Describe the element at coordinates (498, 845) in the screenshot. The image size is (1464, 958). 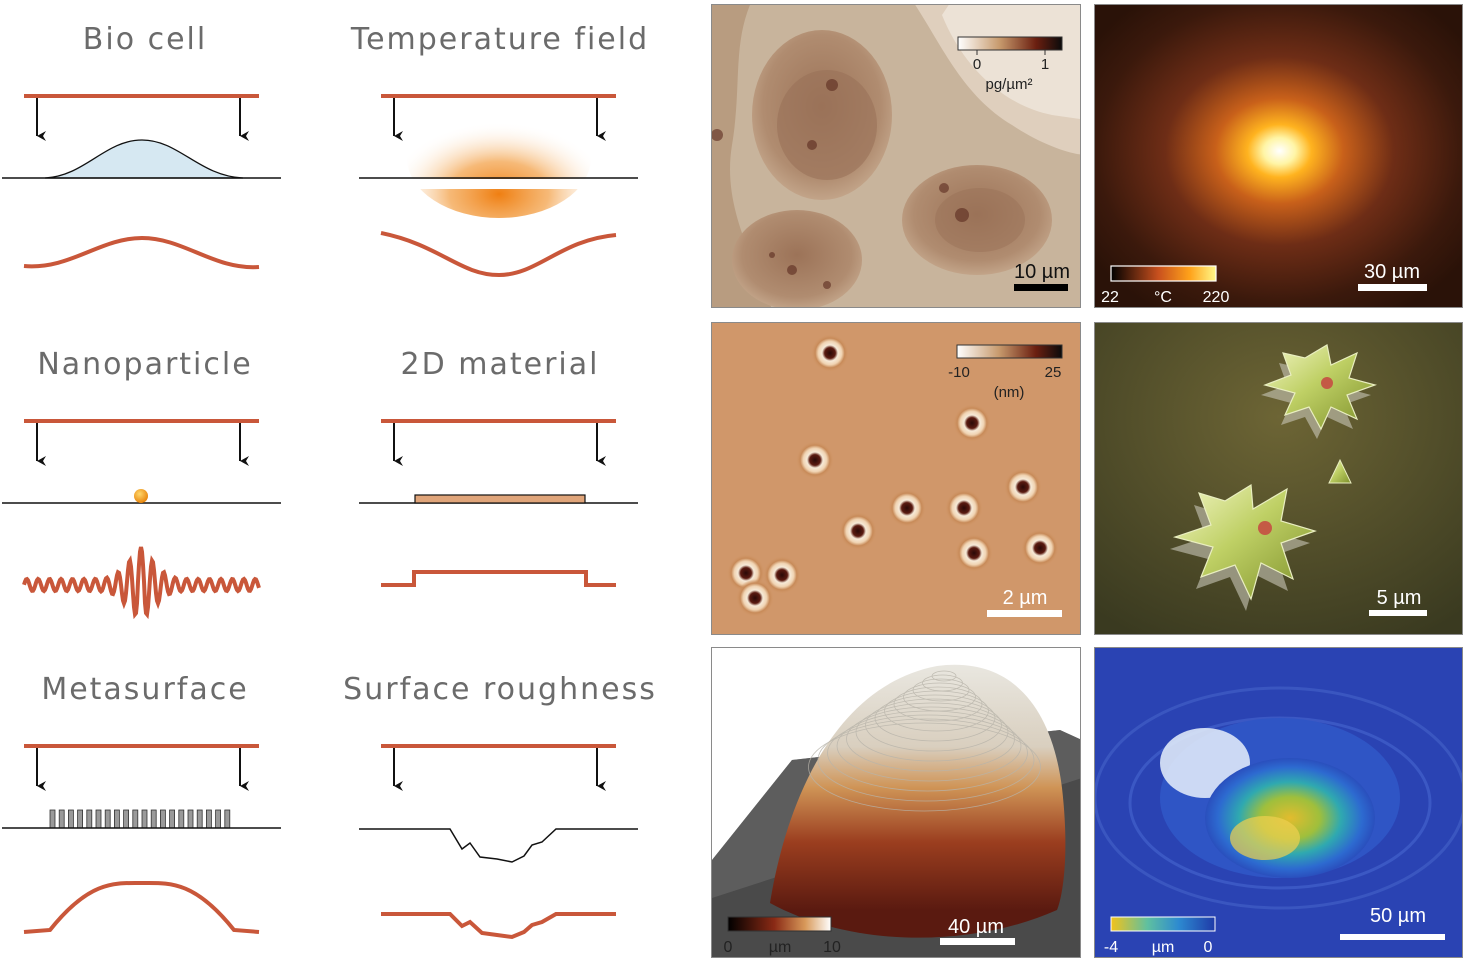
I see `rough-surface` at that location.